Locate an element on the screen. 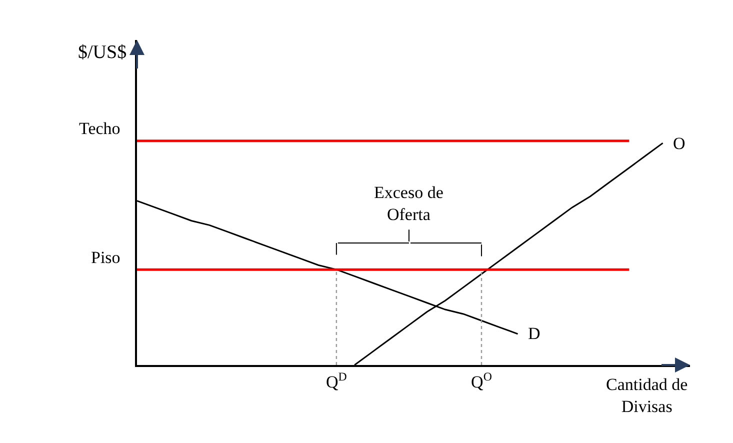 This screenshot has height=443, width=733. ref-line-label: Piso is located at coordinates (105, 257).